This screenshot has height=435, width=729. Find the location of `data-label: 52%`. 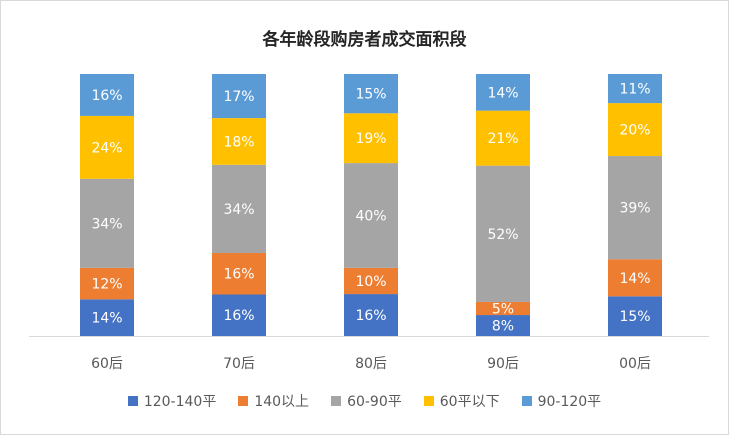

data-label: 52% is located at coordinates (502, 235).